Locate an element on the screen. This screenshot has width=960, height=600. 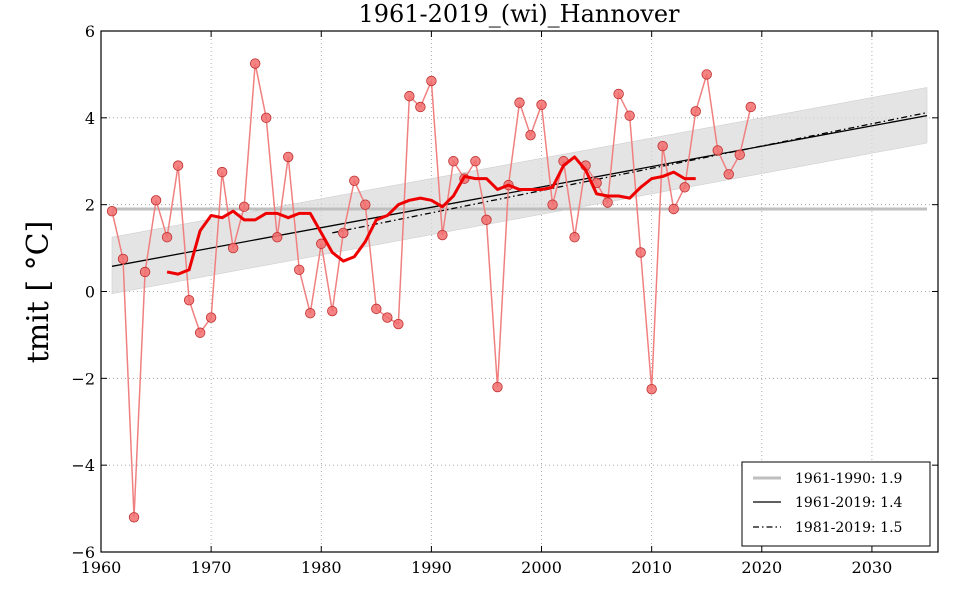
annual-point-1986 is located at coordinates (387, 317).